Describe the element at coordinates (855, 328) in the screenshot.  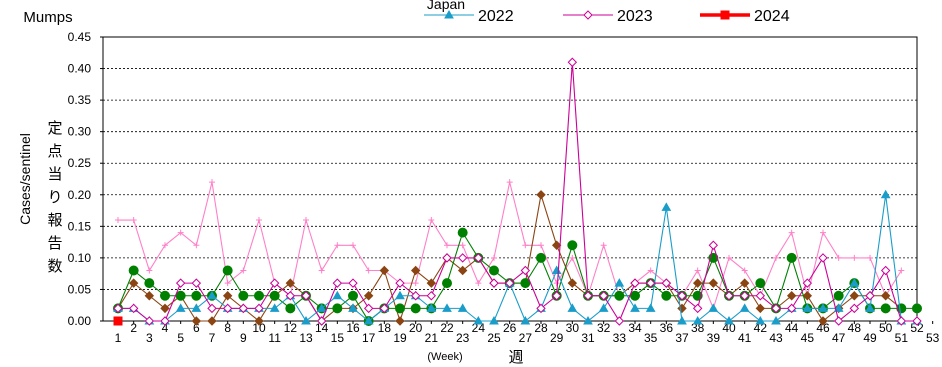
I see `x-tick-label: 48` at that location.